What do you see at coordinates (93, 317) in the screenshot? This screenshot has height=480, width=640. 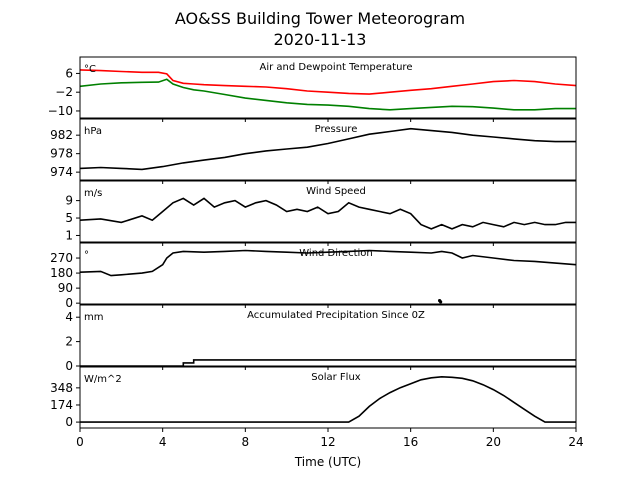 I see `panel-unit-label: mm` at bounding box center [93, 317].